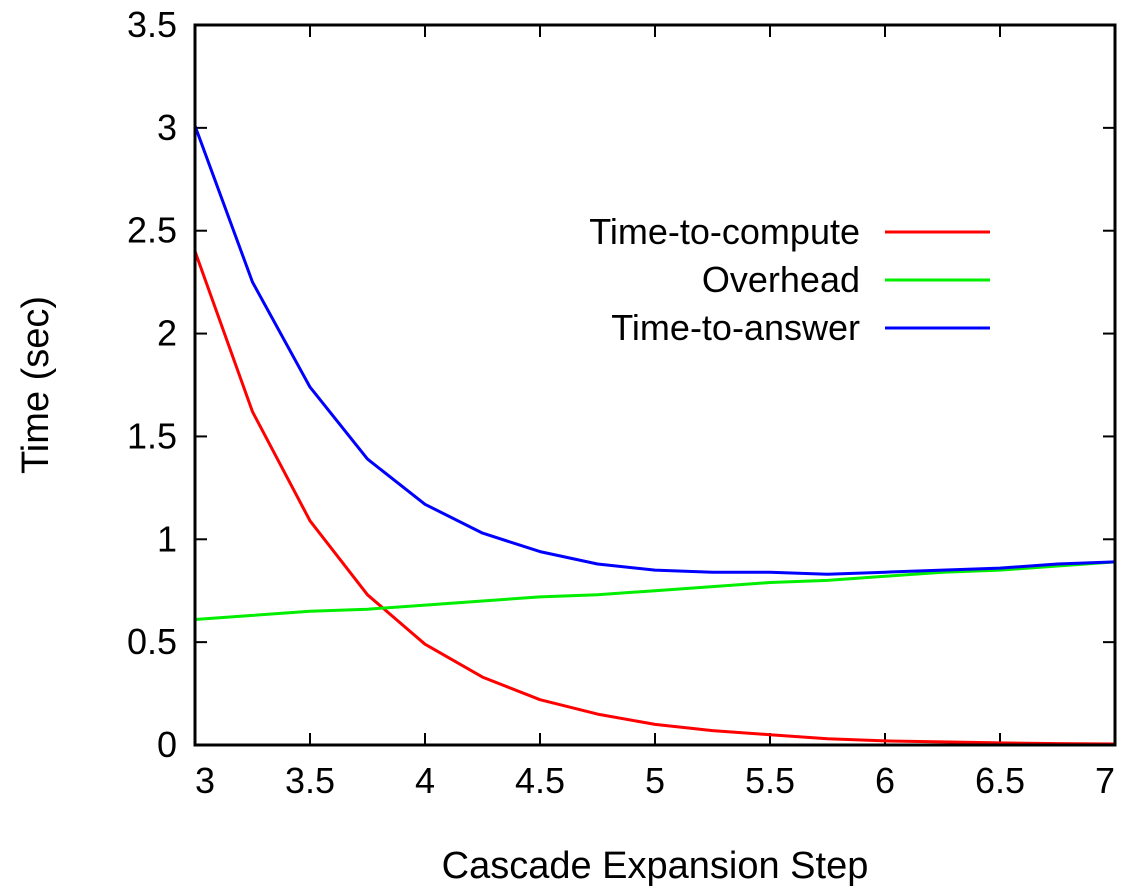  What do you see at coordinates (167, 333) in the screenshot?
I see `y-tick-label: 2` at bounding box center [167, 333].